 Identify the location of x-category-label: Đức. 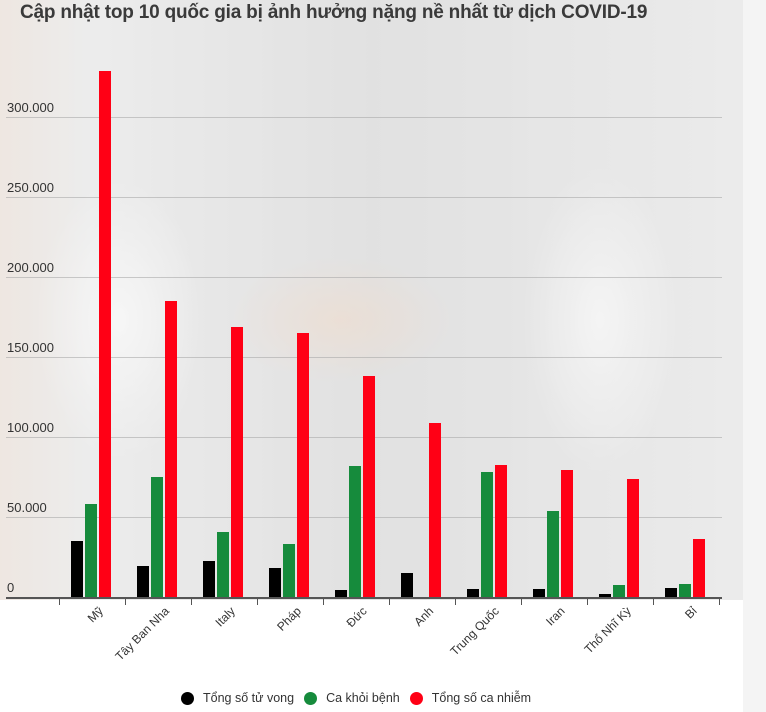
(356, 617).